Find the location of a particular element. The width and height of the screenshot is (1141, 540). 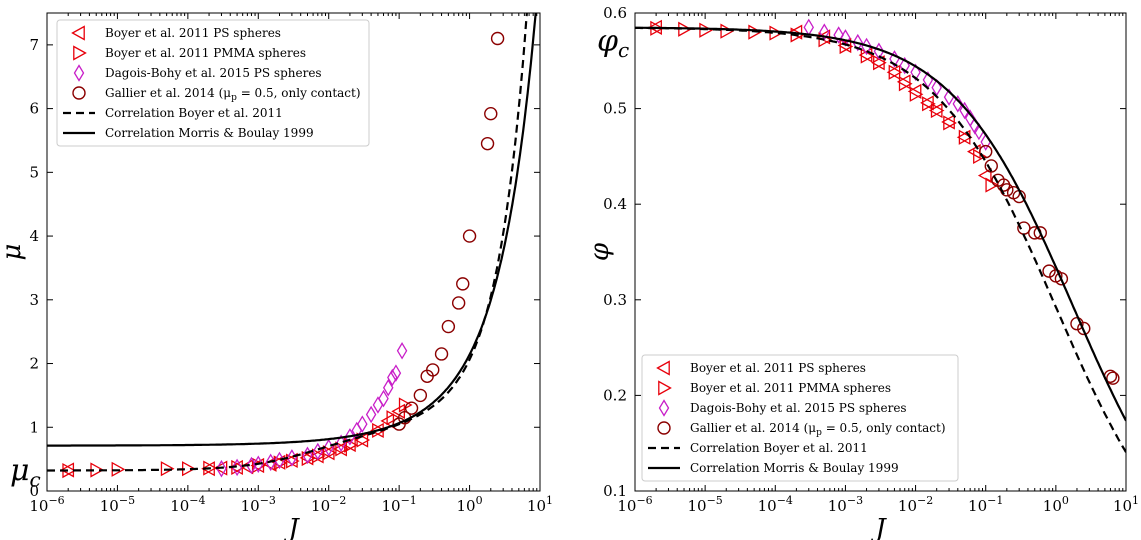

x-tick-label: 10¹ is located at coordinates (1126, 504).